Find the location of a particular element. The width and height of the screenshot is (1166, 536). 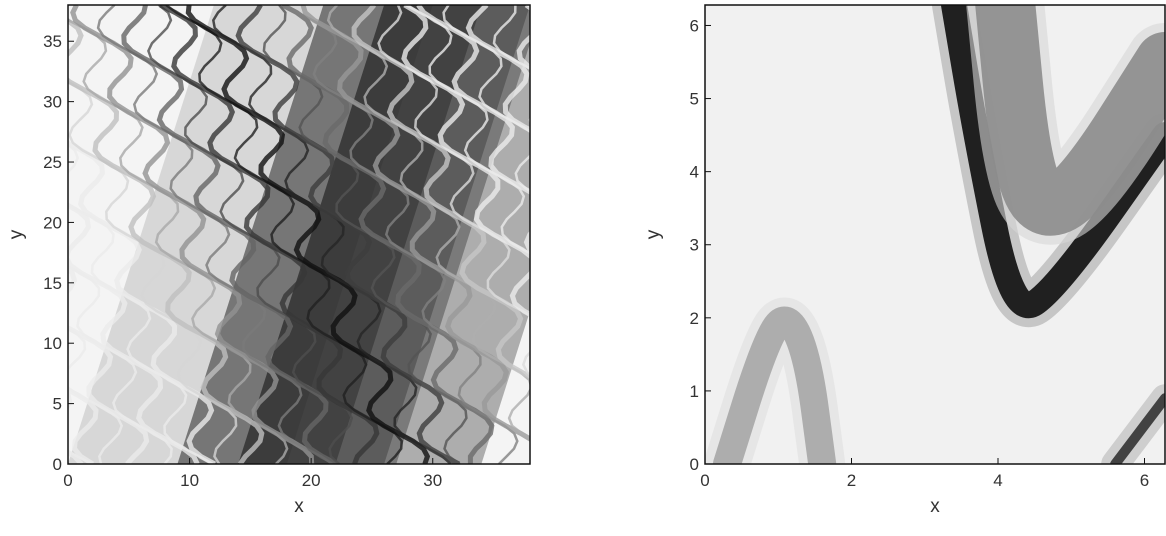

left-y-tick-label: 35 is located at coordinates (52, 41).